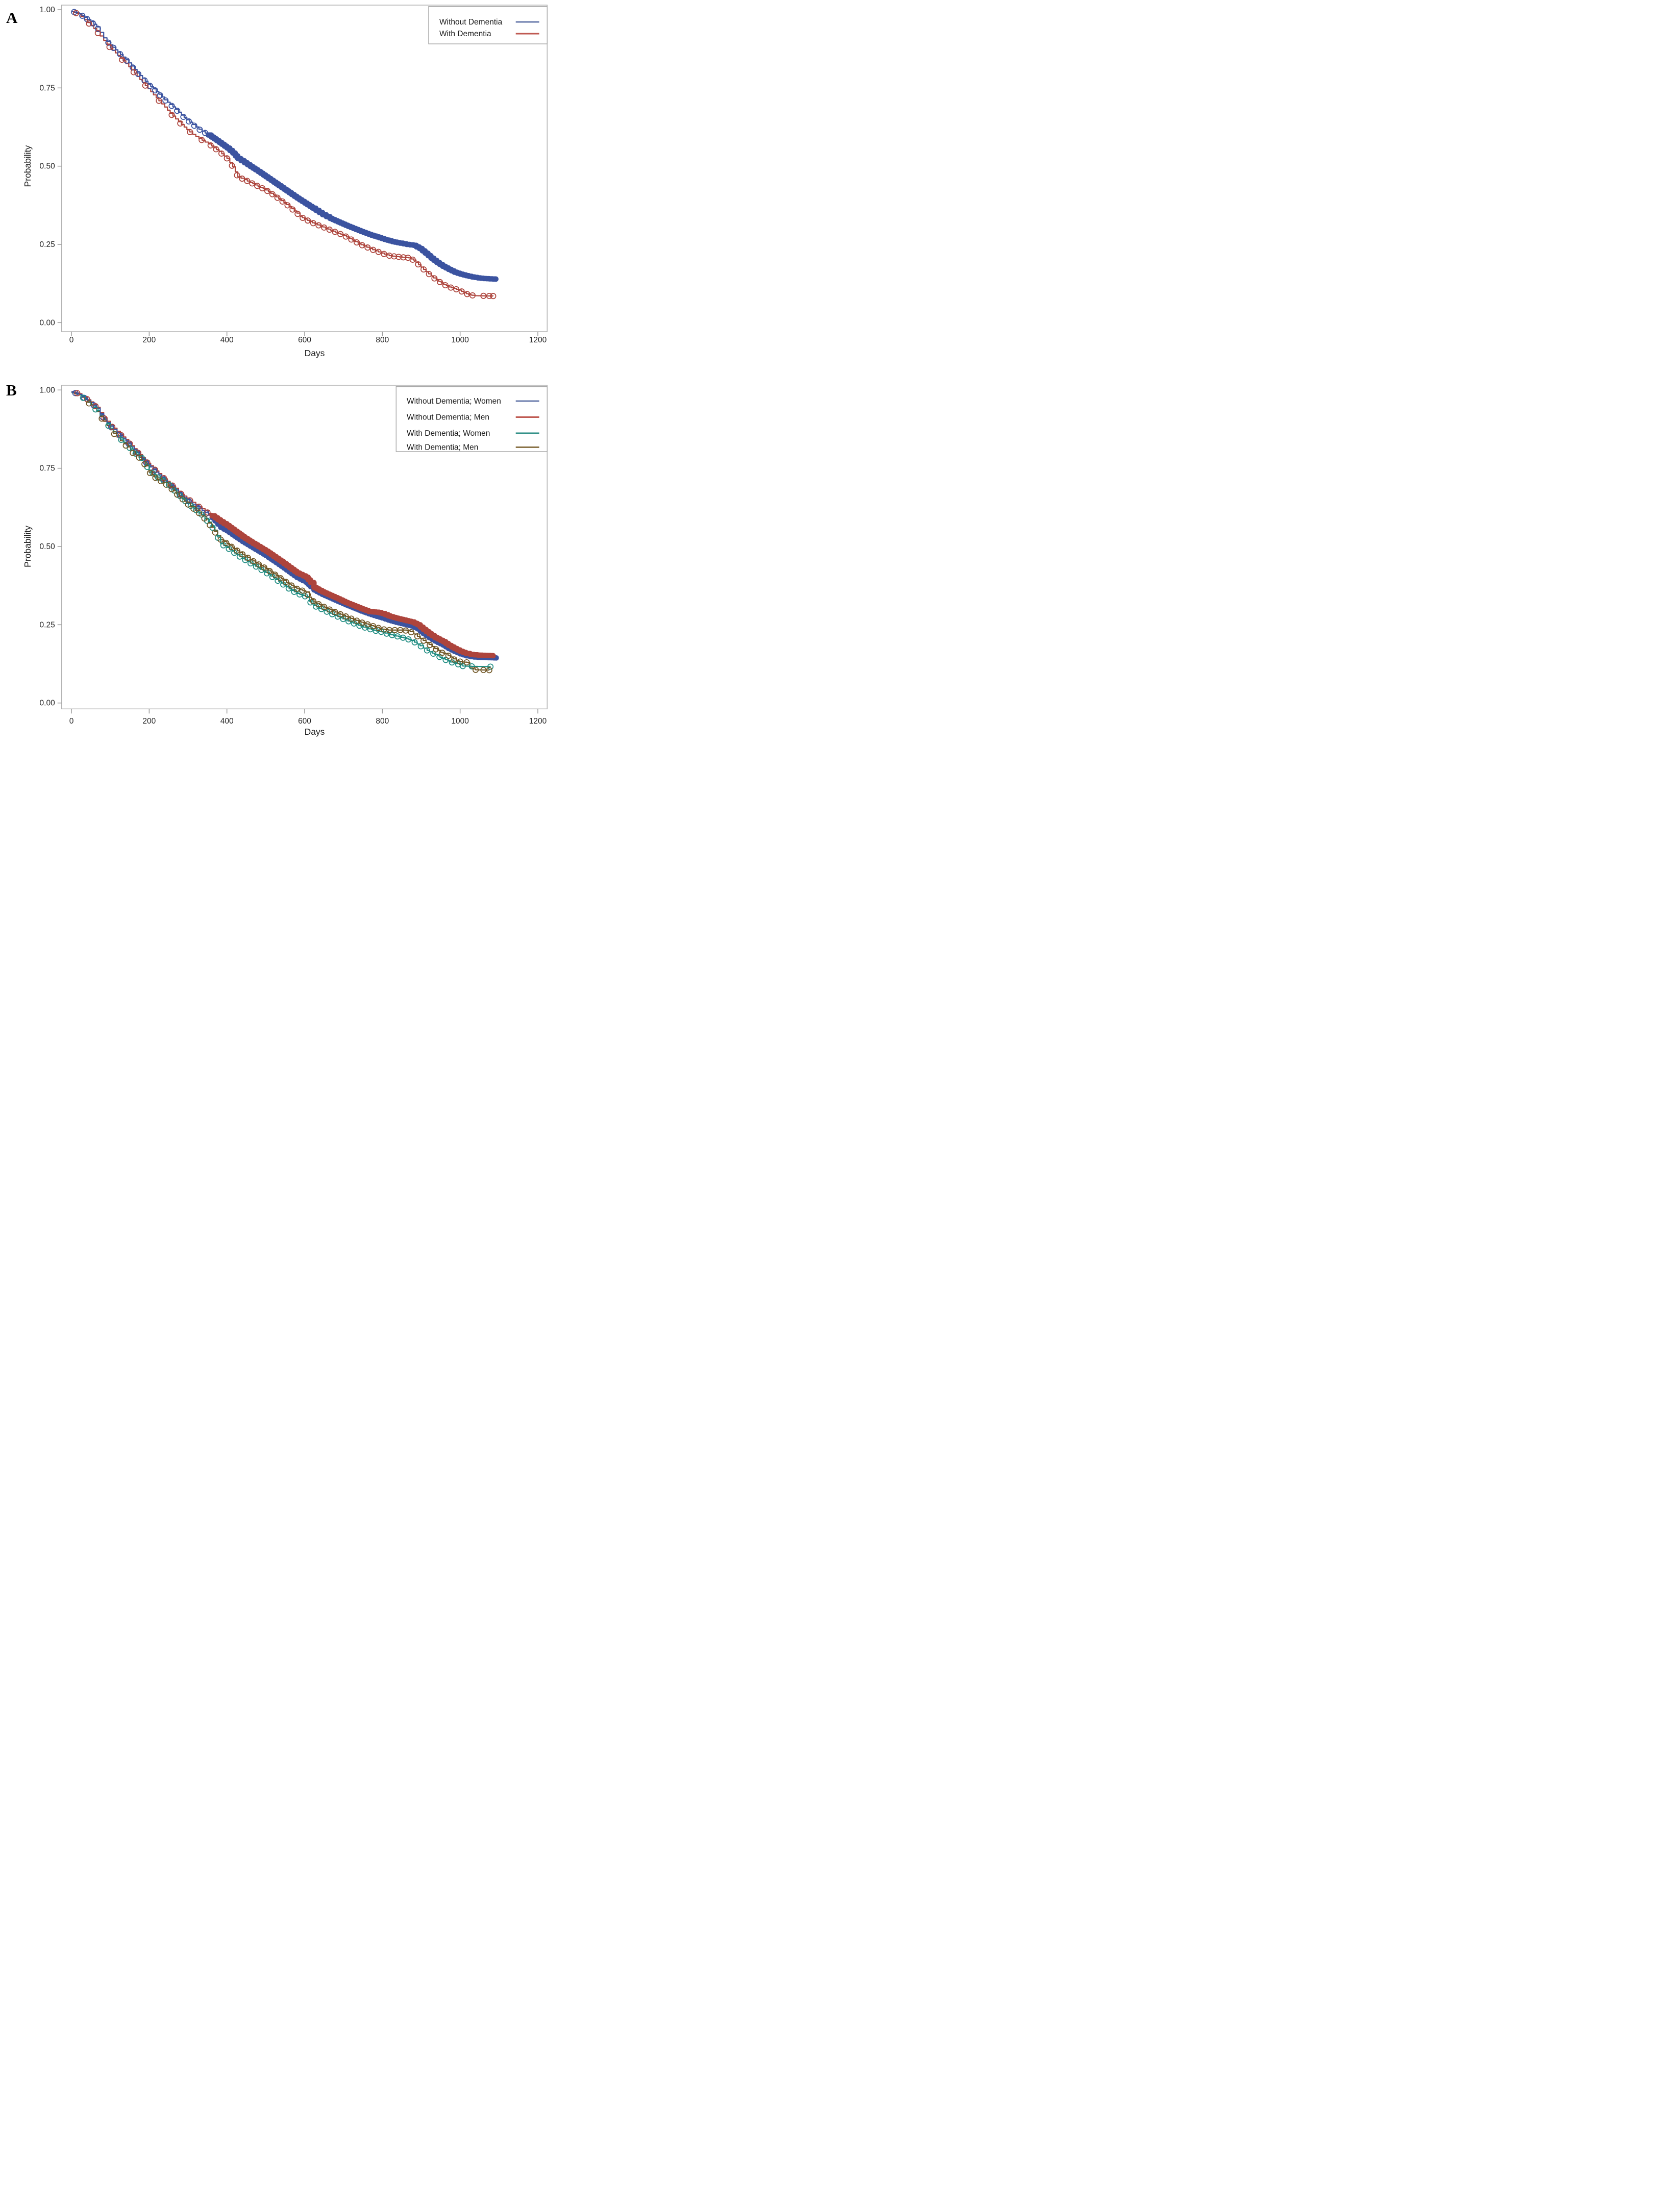 This screenshot has height=2212, width=1661. What do you see at coordinates (382, 721) in the screenshot?
I see `x-tick-label: 800` at bounding box center [382, 721].